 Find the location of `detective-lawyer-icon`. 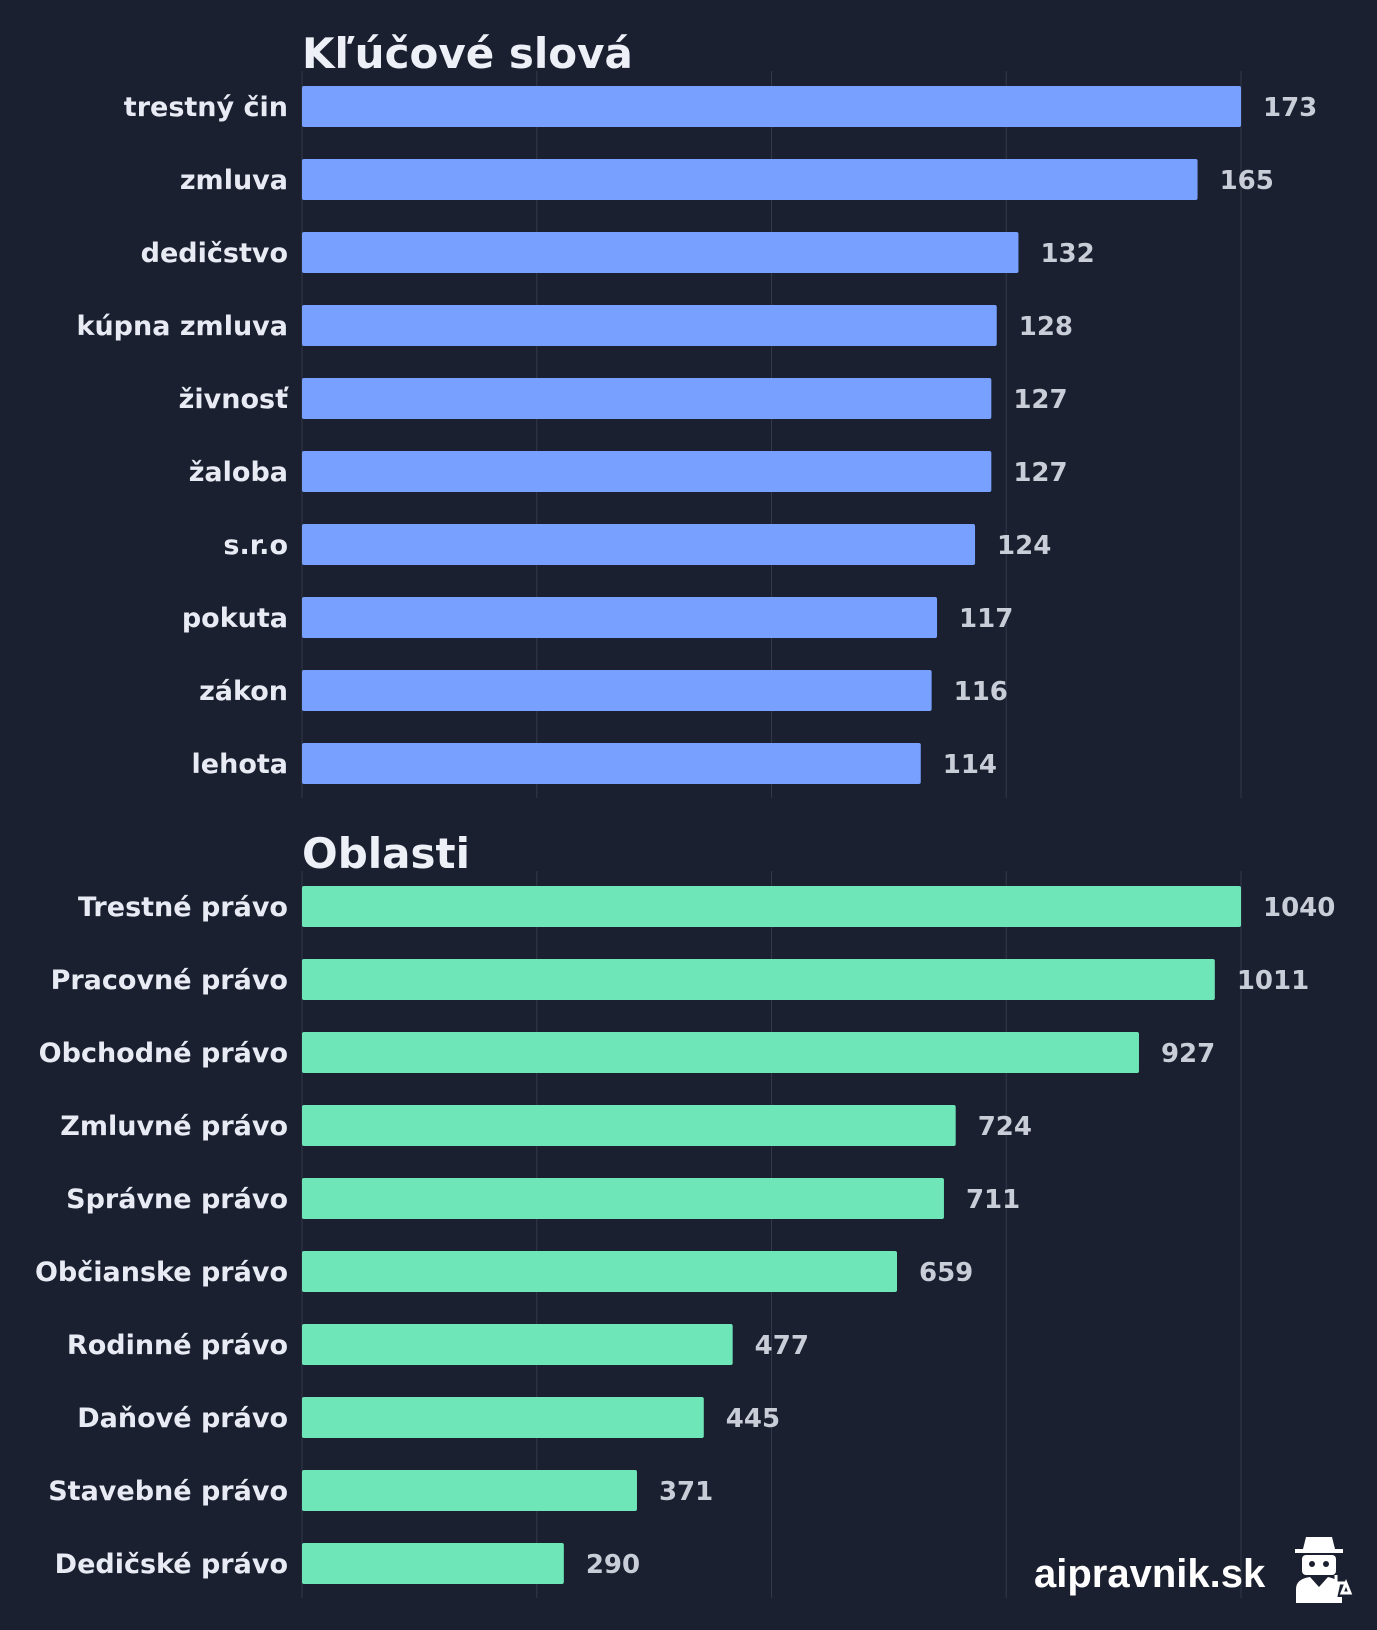

detective-lawyer-icon is located at coordinates (1324, 1570).